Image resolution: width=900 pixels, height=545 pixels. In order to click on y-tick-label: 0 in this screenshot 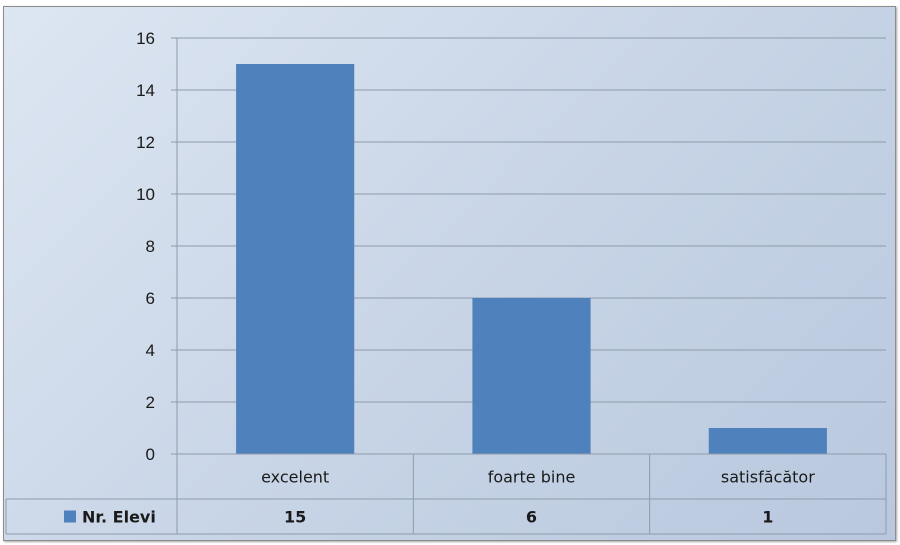, I will do `click(150, 454)`.